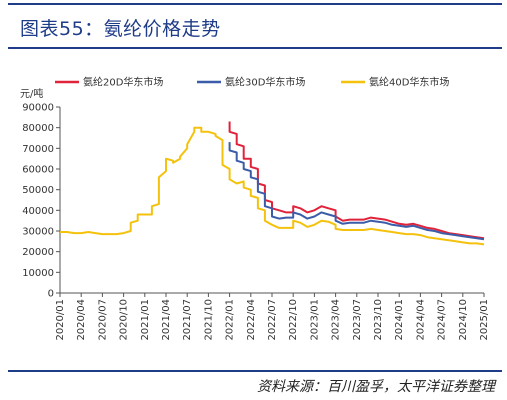 Image resolution: width=507 pixels, height=400 pixels. What do you see at coordinates (166, 320) in the screenshot?
I see `x-tick-label: 2021/04` at bounding box center [166, 320].